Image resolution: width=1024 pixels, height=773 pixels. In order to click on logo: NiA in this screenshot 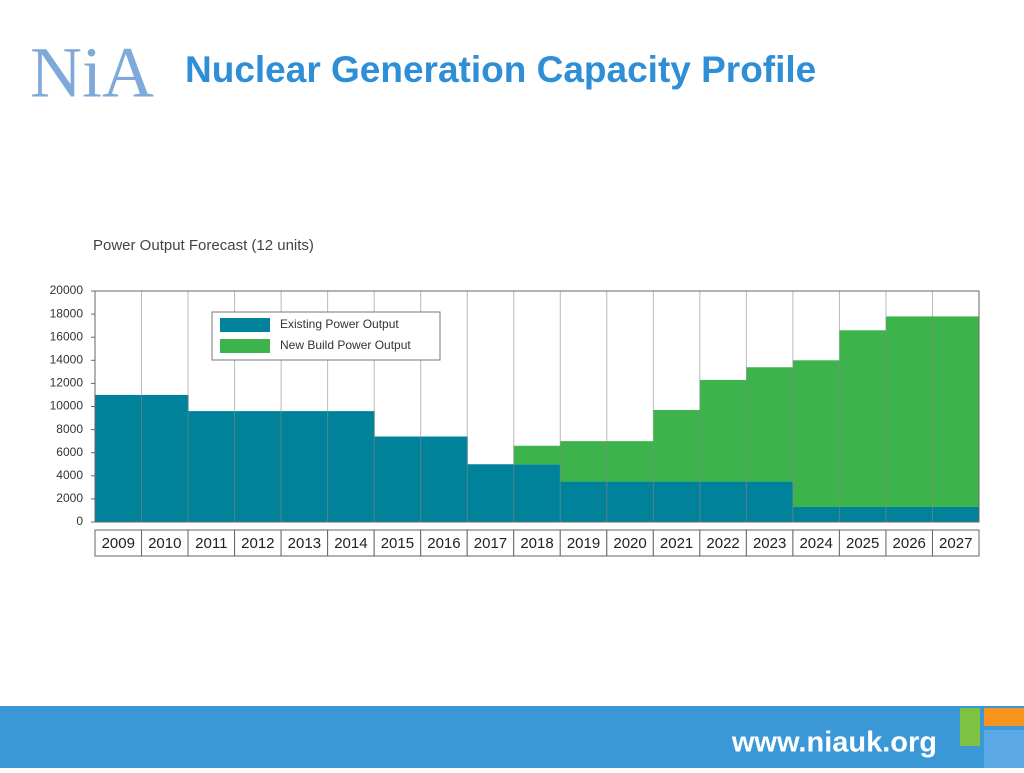, I will do `click(92, 73)`.